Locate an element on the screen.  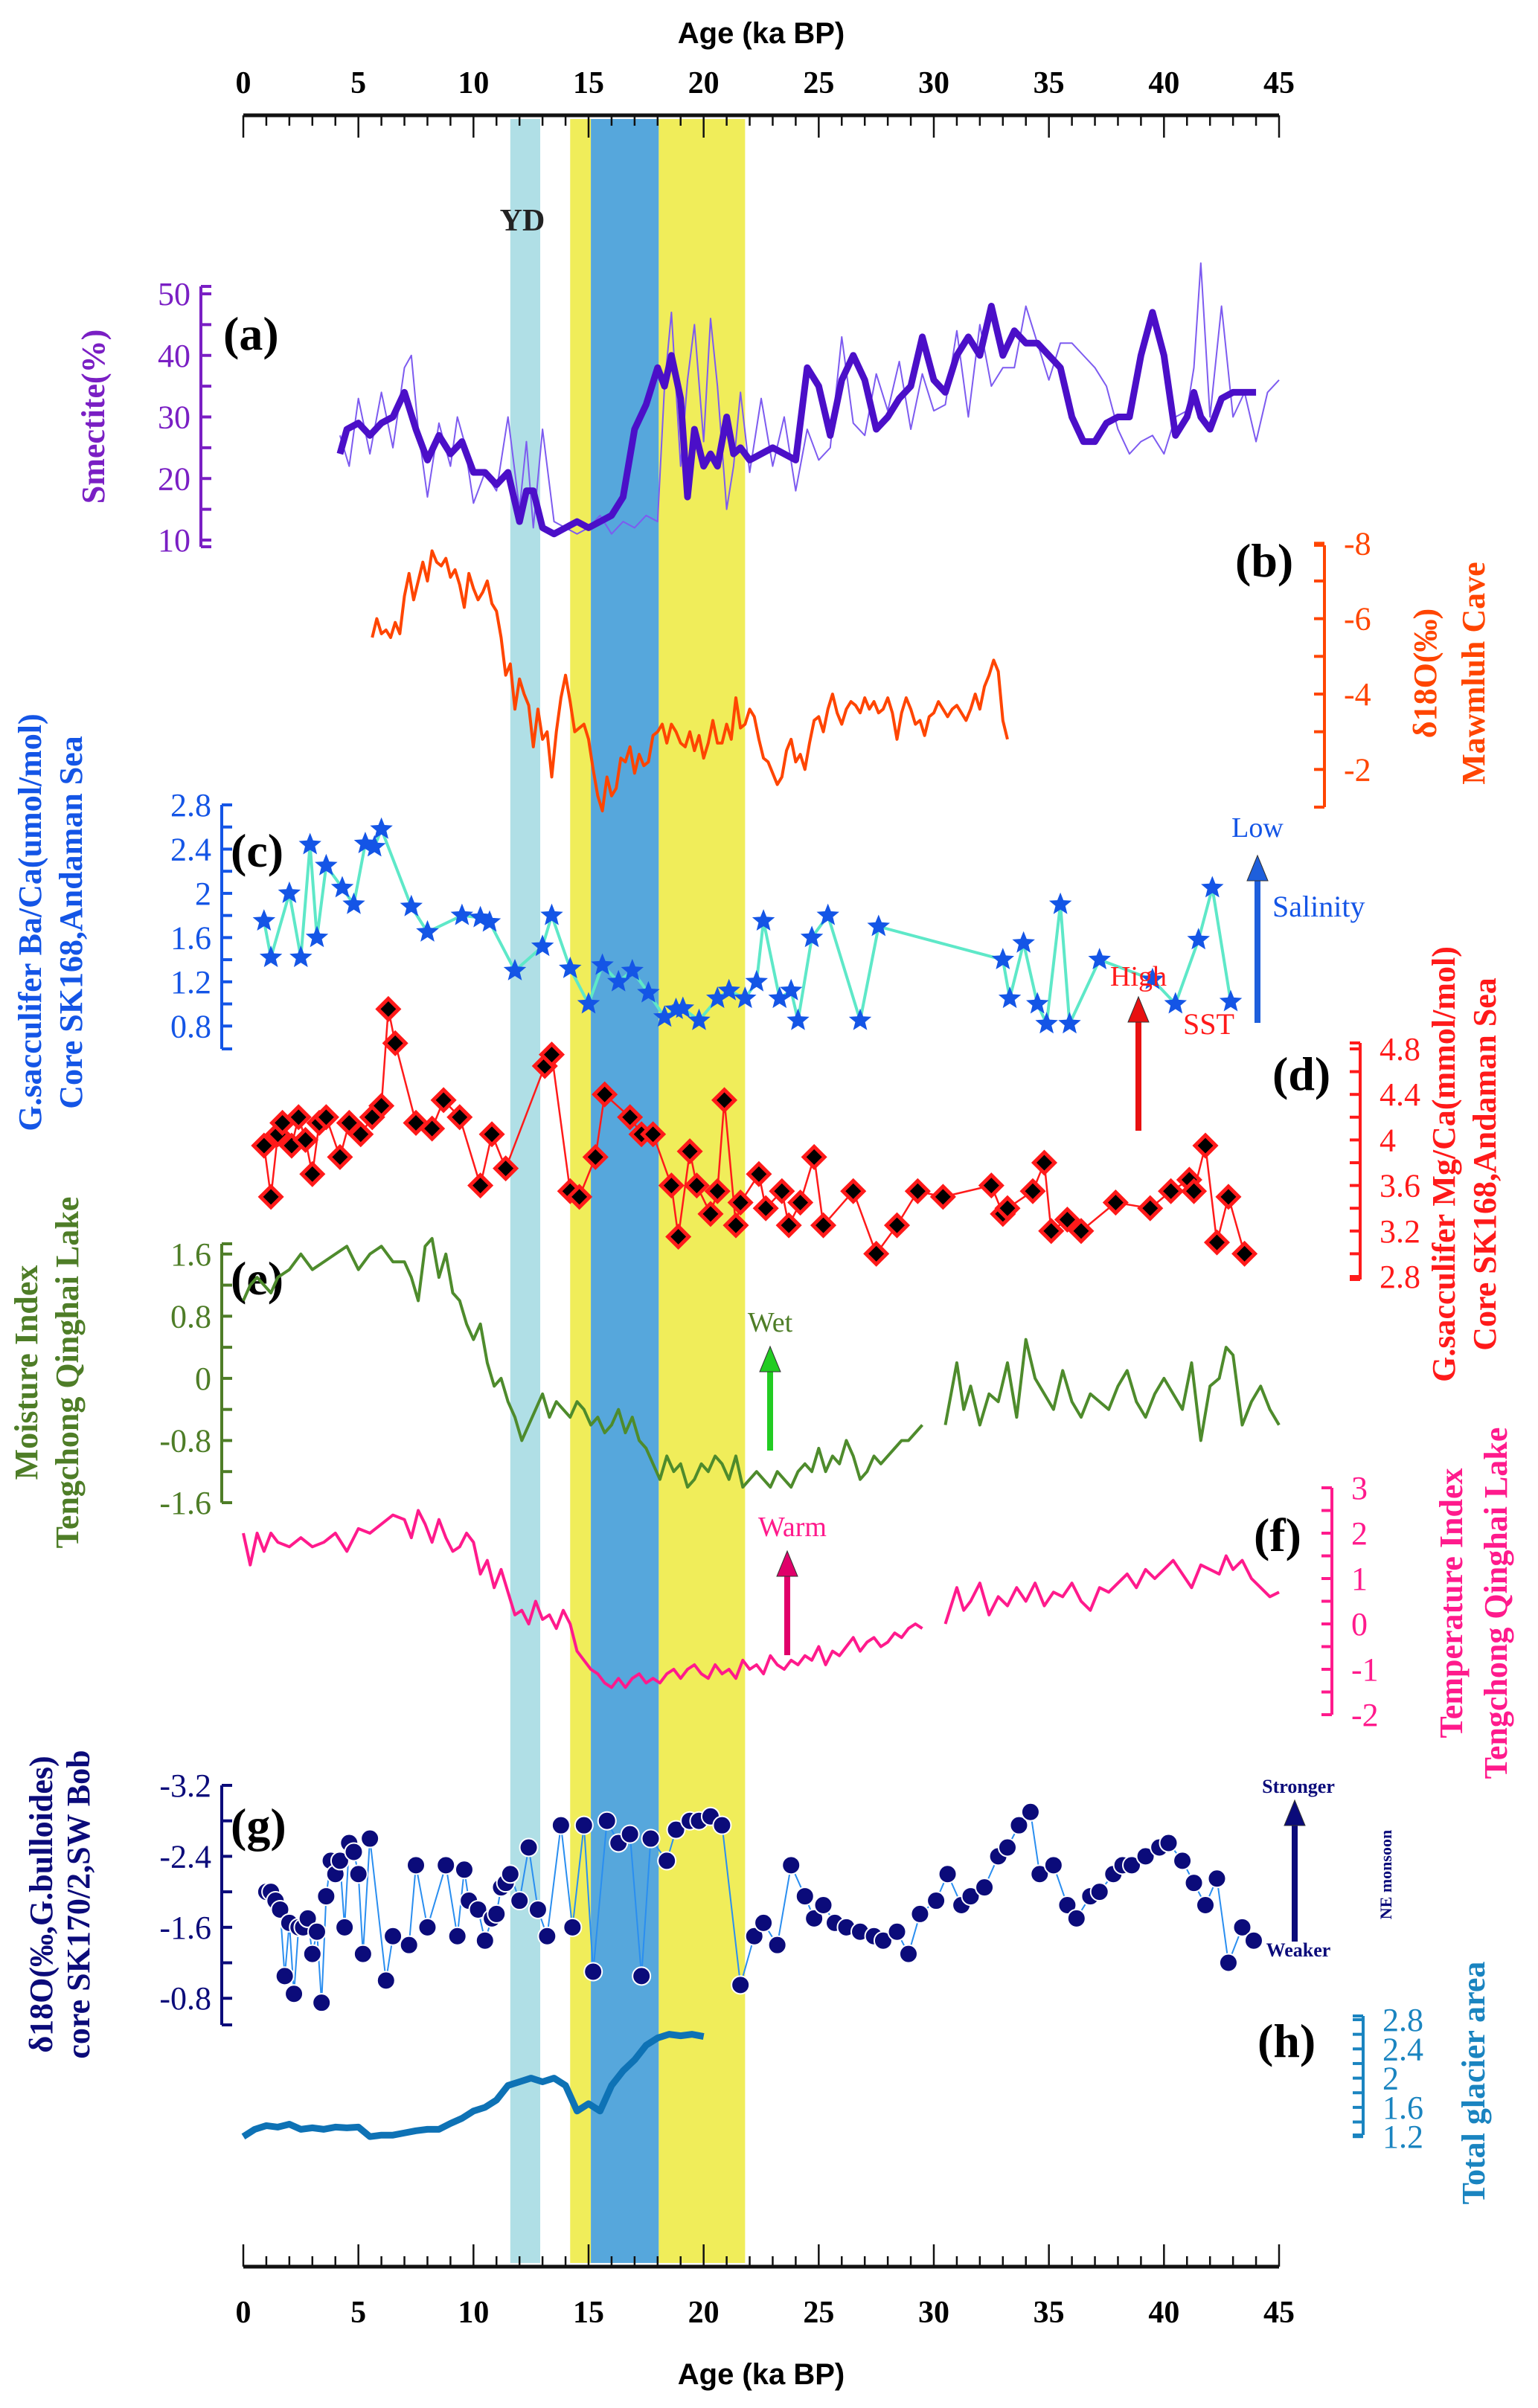
panel-label-h: (h) is located at coordinates (1287, 2041).